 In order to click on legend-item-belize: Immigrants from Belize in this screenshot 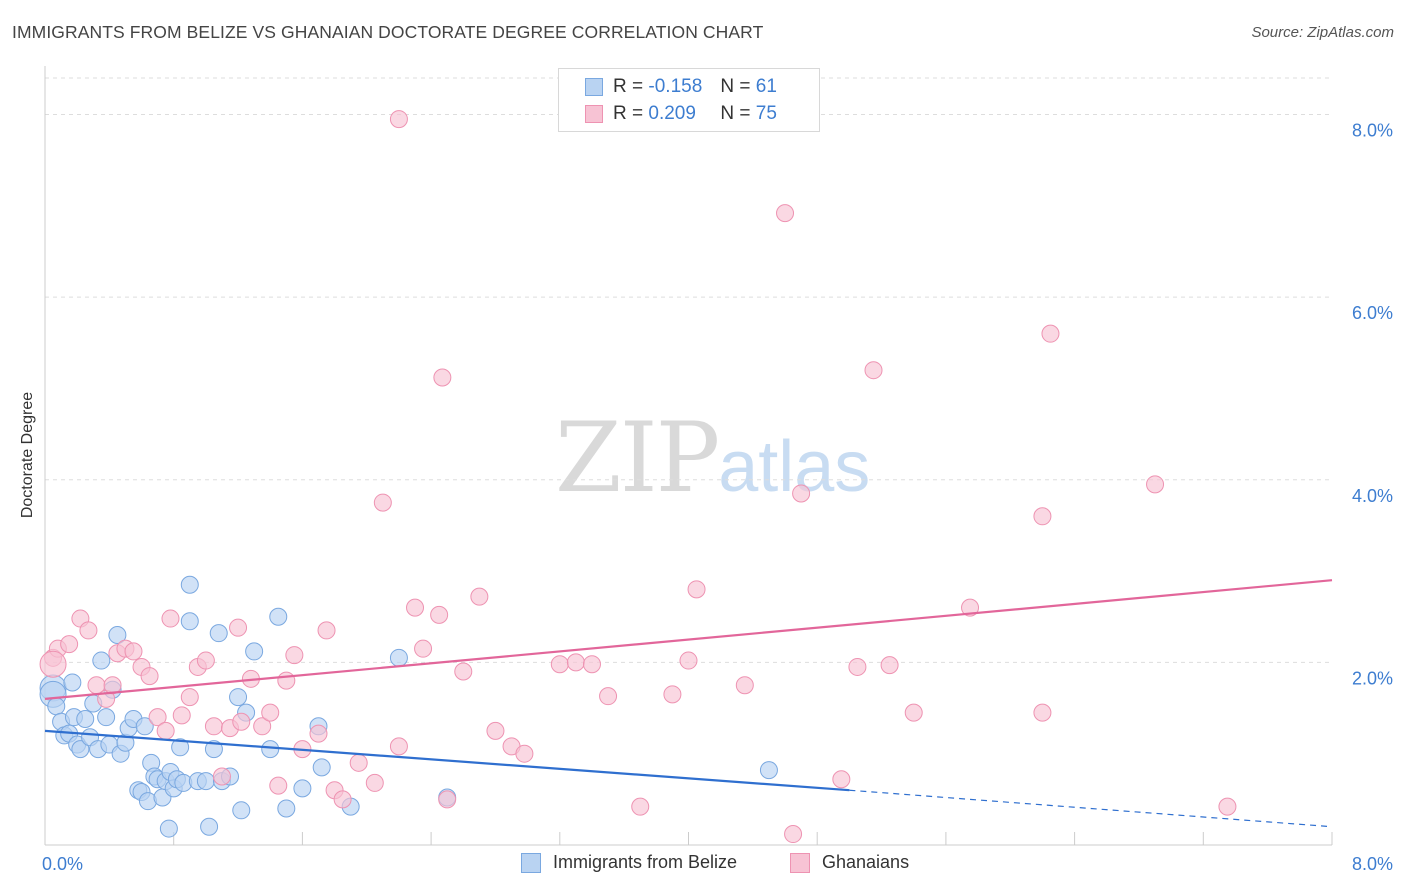, I will do `click(629, 862)`.